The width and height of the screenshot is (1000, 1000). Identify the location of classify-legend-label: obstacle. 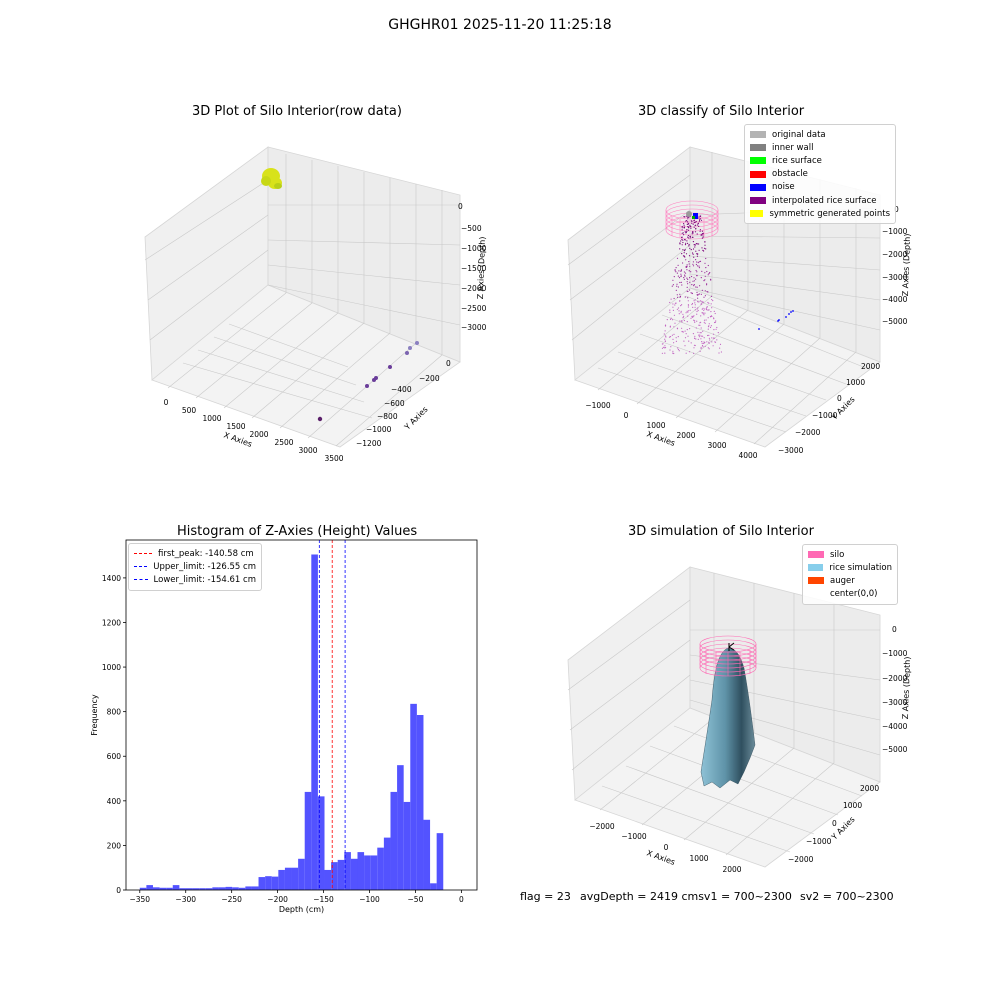
(790, 174).